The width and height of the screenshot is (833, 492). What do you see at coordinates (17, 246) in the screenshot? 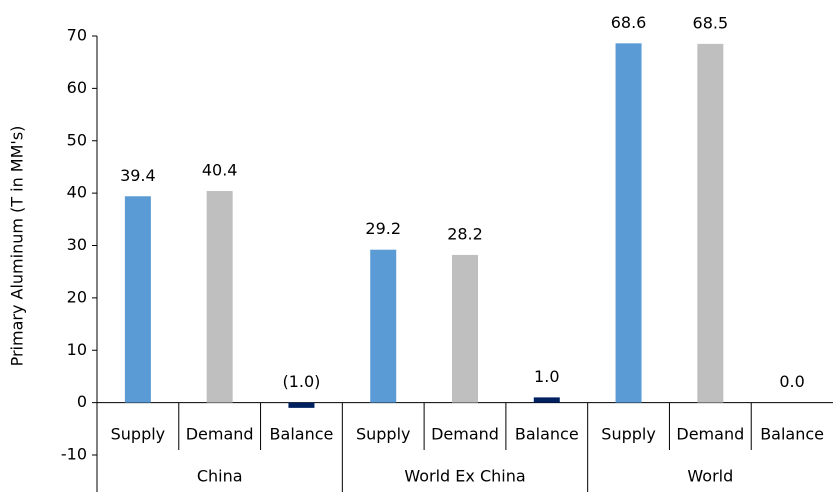
I see `y-axis-label: Primary Aluminum (T in MM's)` at bounding box center [17, 246].